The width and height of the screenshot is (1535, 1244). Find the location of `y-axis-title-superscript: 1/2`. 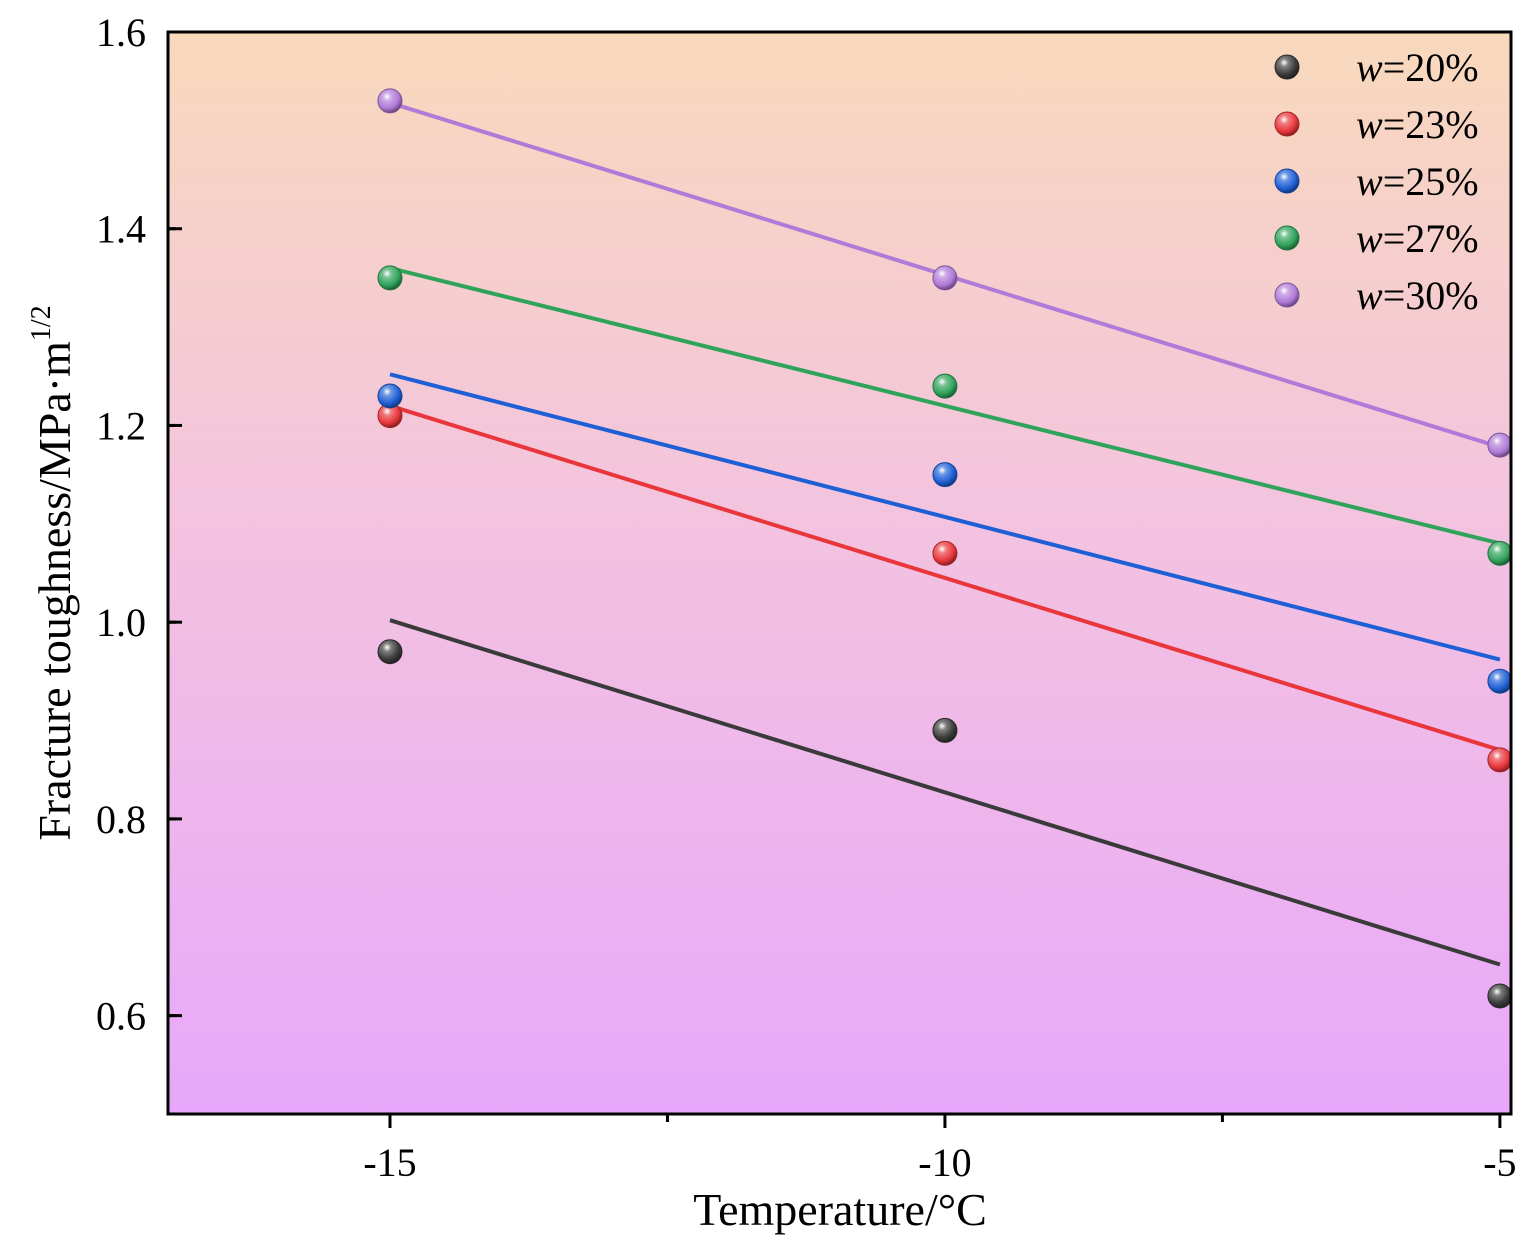

y-axis-title-superscript: 1/2 is located at coordinates (41, 323).